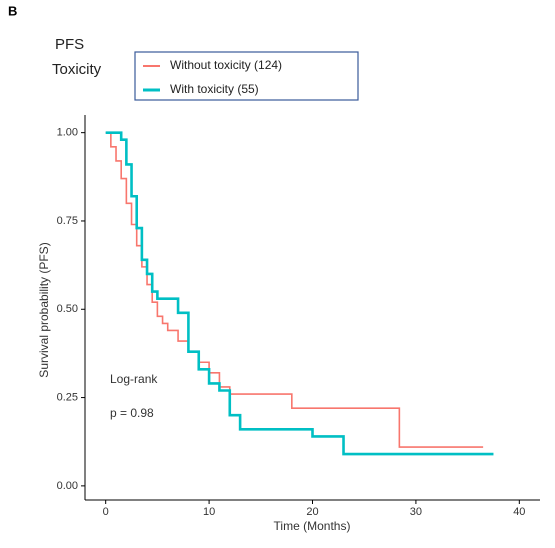 This screenshot has width=555, height=548. Describe the element at coordinates (312, 512) in the screenshot. I see `x-tick-label: 20` at that location.